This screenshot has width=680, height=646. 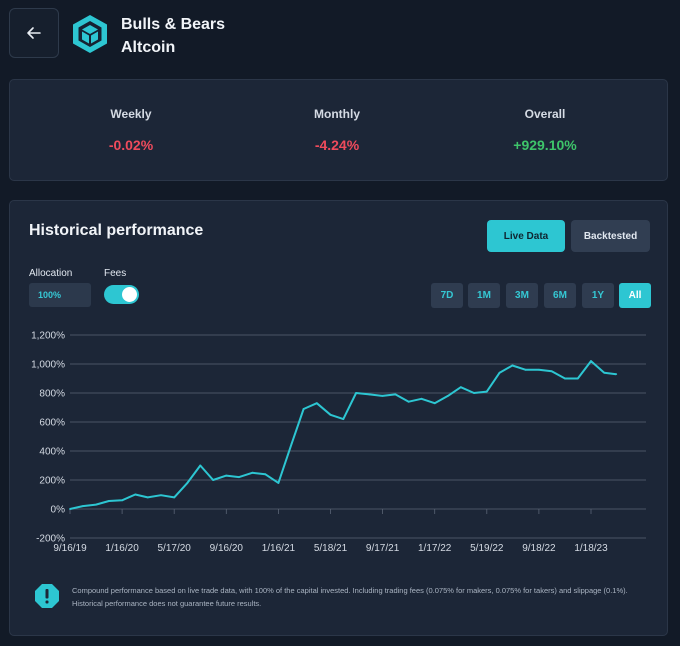 What do you see at coordinates (447, 295) in the screenshot?
I see `range-7d-button: 7D` at bounding box center [447, 295].